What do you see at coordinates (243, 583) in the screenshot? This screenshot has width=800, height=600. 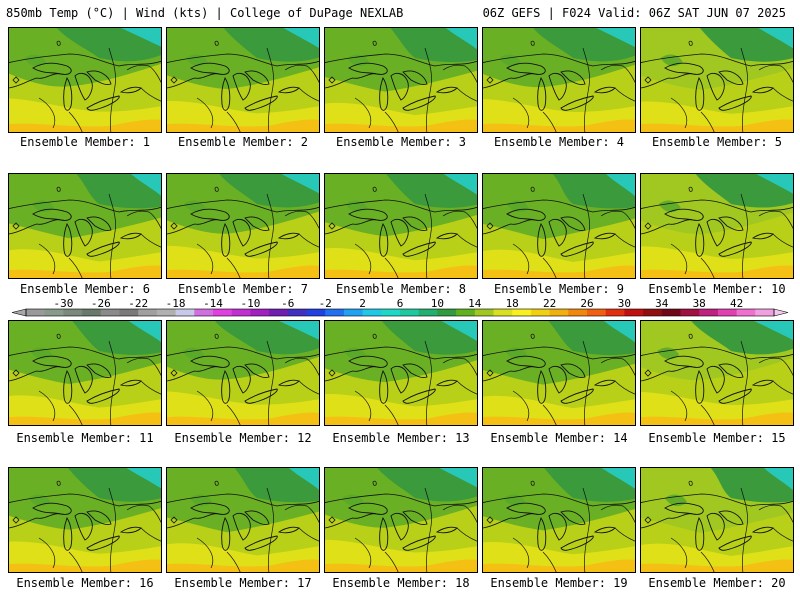 I see `ensemble-member-label: Ensemble Member: 17` at bounding box center [243, 583].